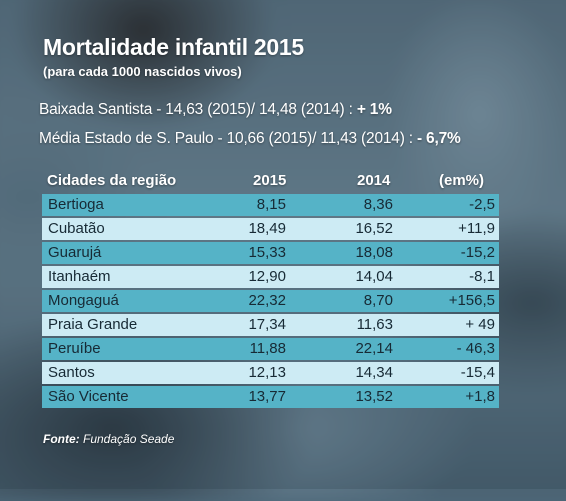  Describe the element at coordinates (75, 252) in the screenshot. I see `cell-city: Guarujá` at that location.